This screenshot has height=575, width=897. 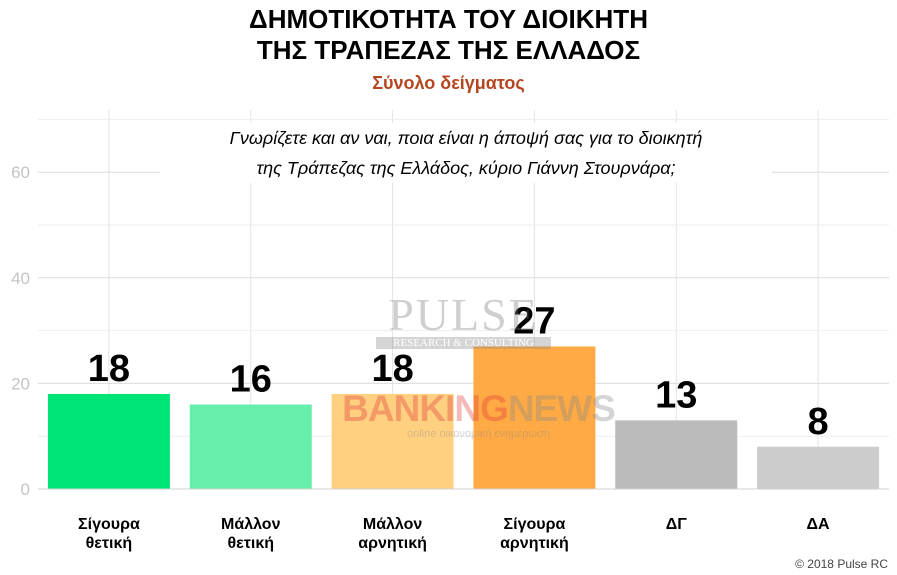 What do you see at coordinates (818, 422) in the screenshot?
I see `data-label: 8` at bounding box center [818, 422].